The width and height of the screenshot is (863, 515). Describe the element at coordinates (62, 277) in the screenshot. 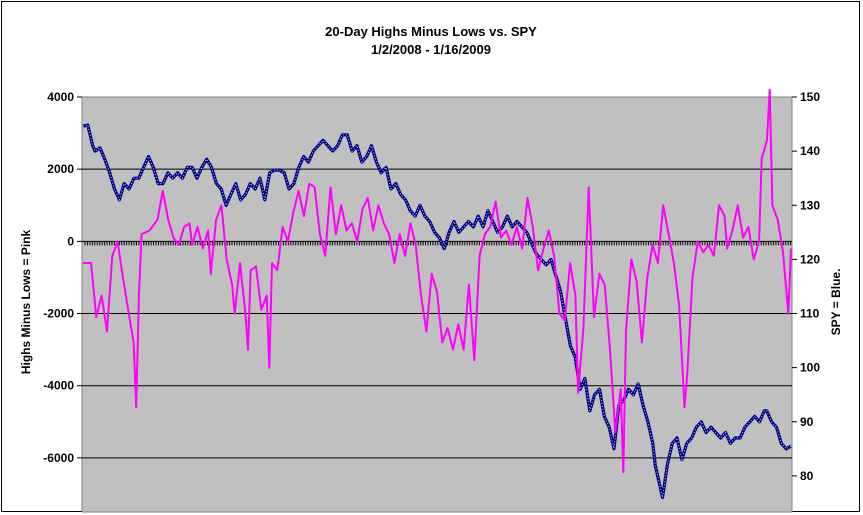

I see `y-axis-left-ticks: 4000 2000 0 -2000 -4000 -6000` at that location.